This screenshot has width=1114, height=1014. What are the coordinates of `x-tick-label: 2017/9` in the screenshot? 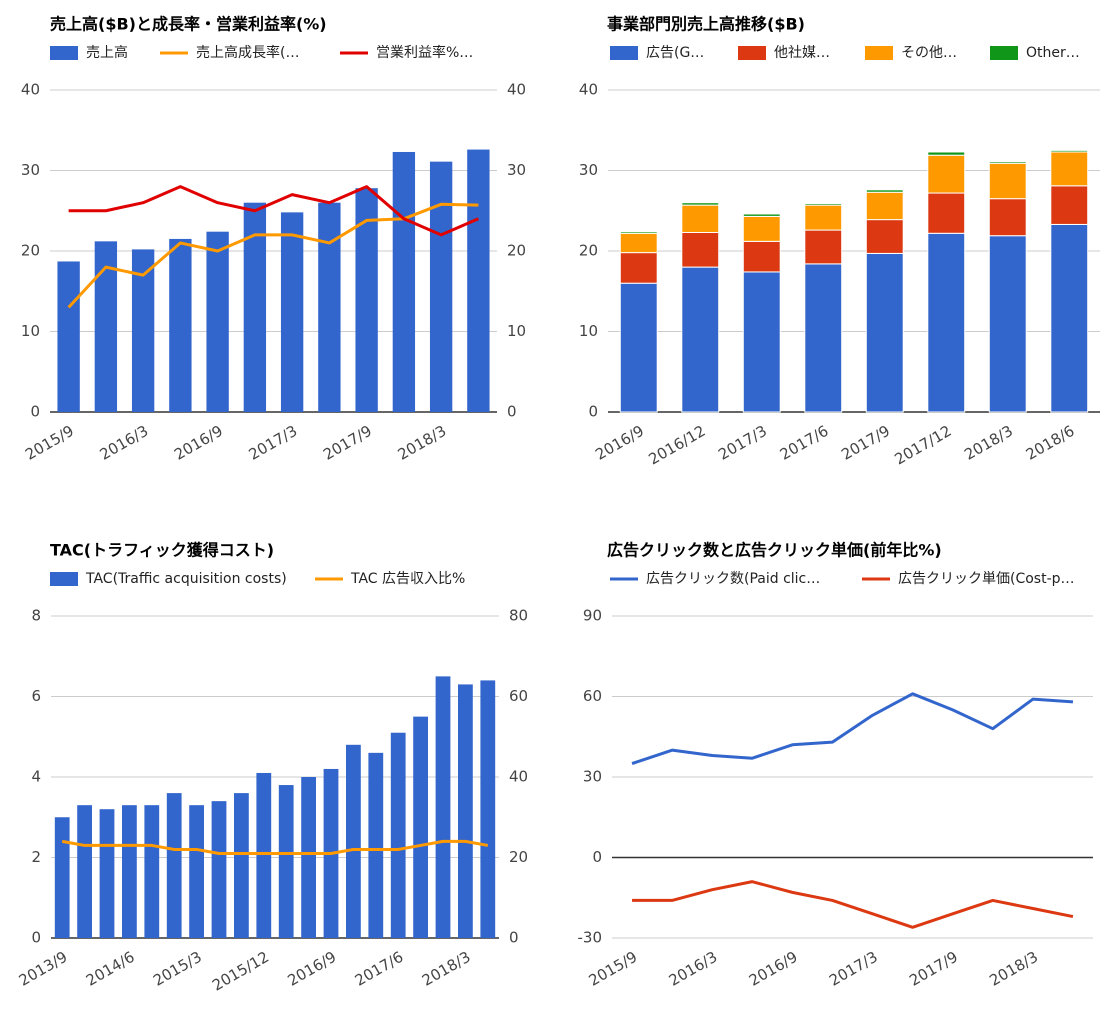 It's located at (347, 443).